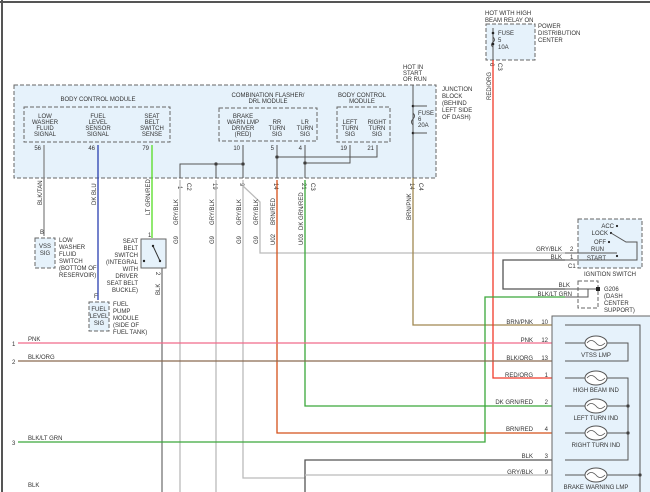 The height and width of the screenshot is (492, 650). I want to click on svg-text: LOCK, so click(600, 234).